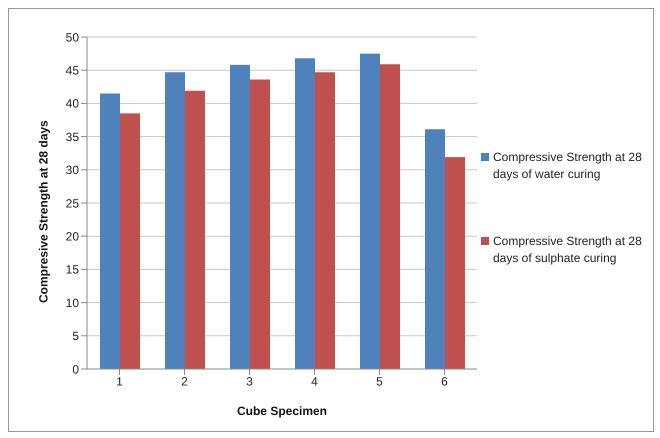 The height and width of the screenshot is (438, 660). I want to click on y-tick-label: 40, so click(73, 103).